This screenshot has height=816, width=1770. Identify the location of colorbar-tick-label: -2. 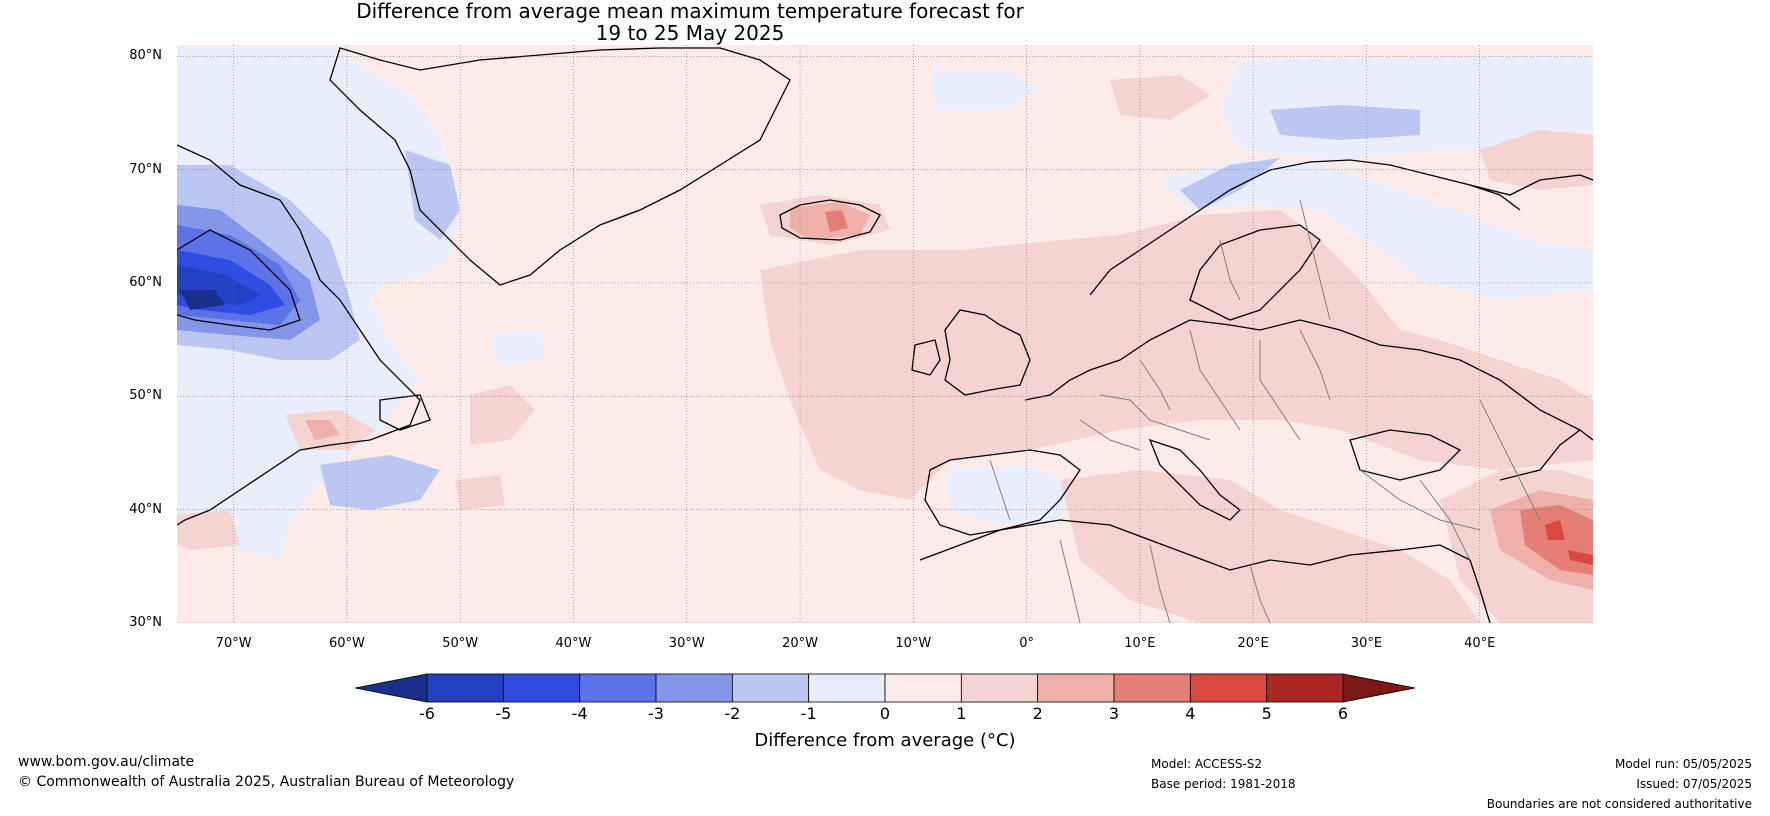
(732, 713).